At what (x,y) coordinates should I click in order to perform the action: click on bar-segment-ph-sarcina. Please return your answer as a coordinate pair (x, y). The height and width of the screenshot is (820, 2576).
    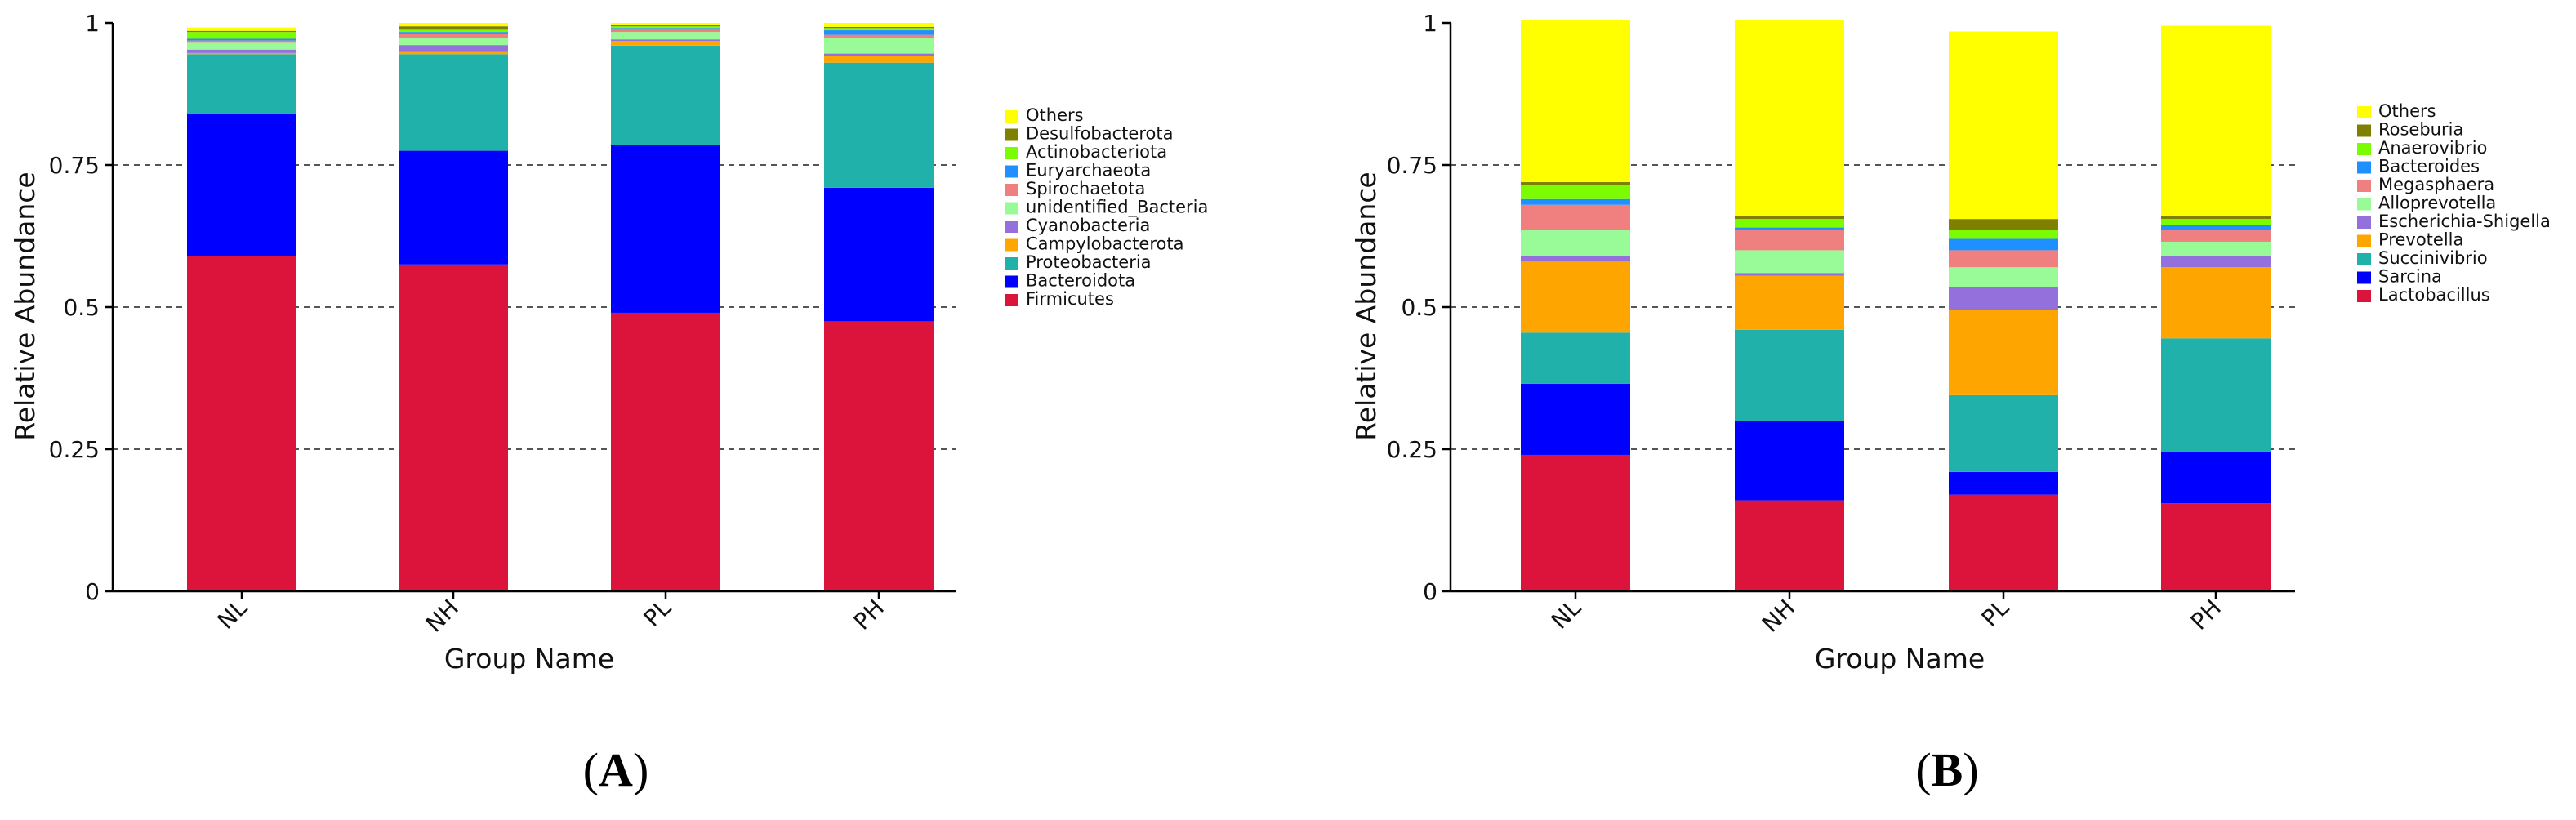
    Looking at the image, I should click on (2216, 478).